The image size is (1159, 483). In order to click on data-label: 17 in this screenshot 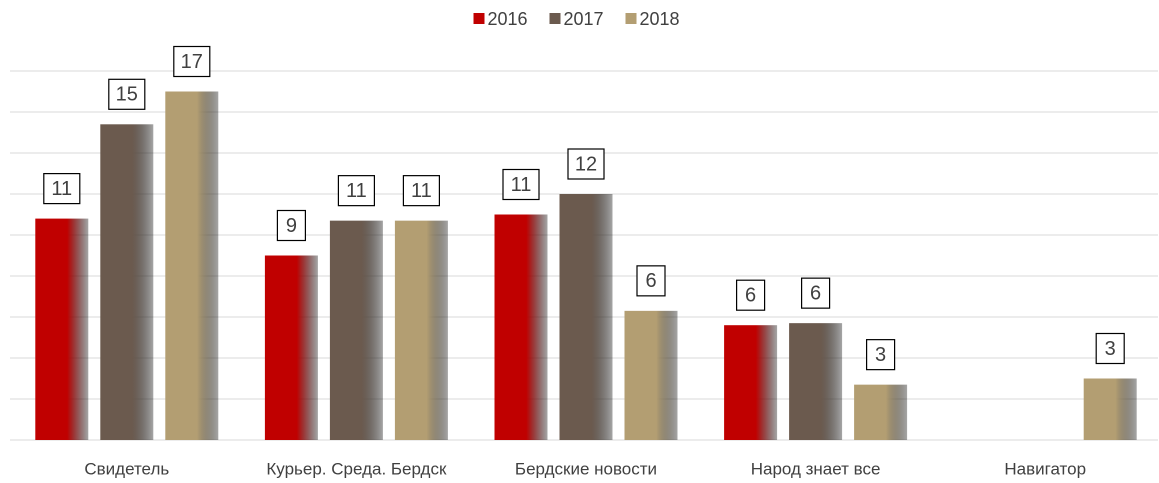, I will do `click(192, 62)`.